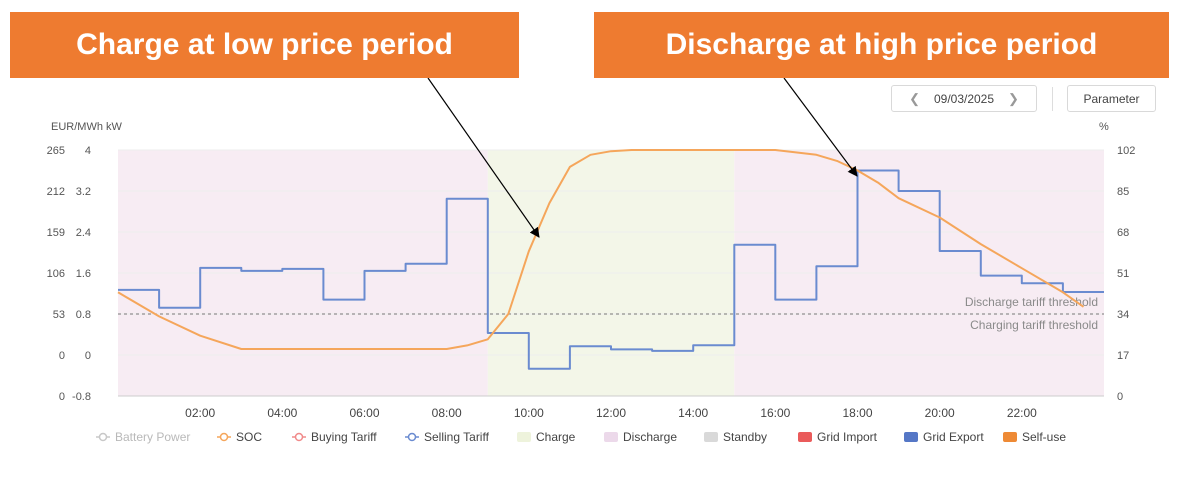 This screenshot has width=1195, height=478. I want to click on chevron-left-icon: ❮, so click(914, 98).